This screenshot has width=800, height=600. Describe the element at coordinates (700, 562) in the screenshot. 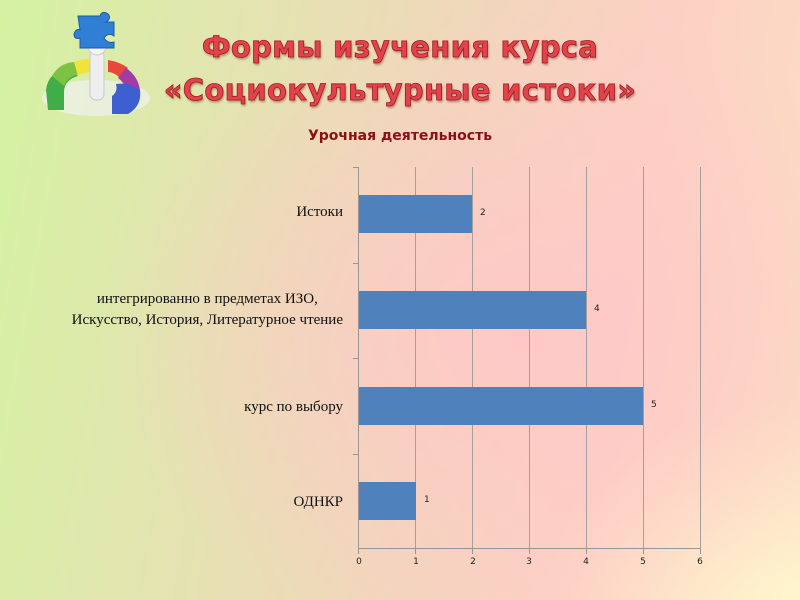

I see `x-tick-label: 6` at that location.